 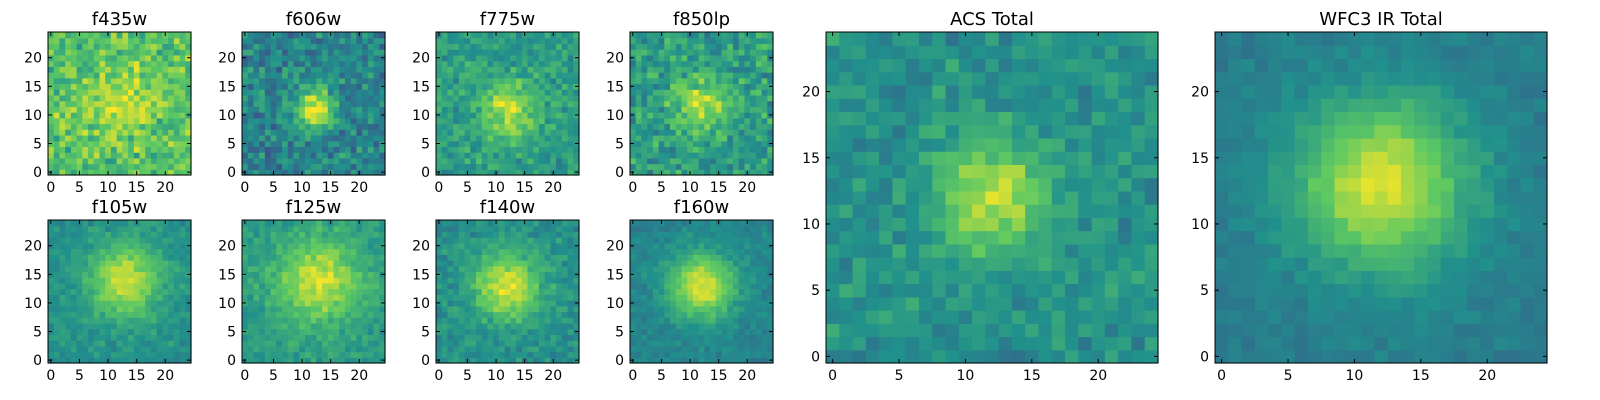 I want to click on x-tick-label: 10, so click(x=108, y=376).